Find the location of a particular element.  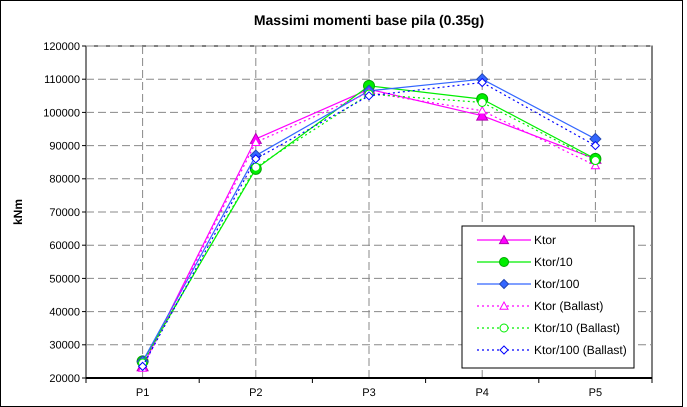

y-tick-label: 60000 is located at coordinates (64, 246).